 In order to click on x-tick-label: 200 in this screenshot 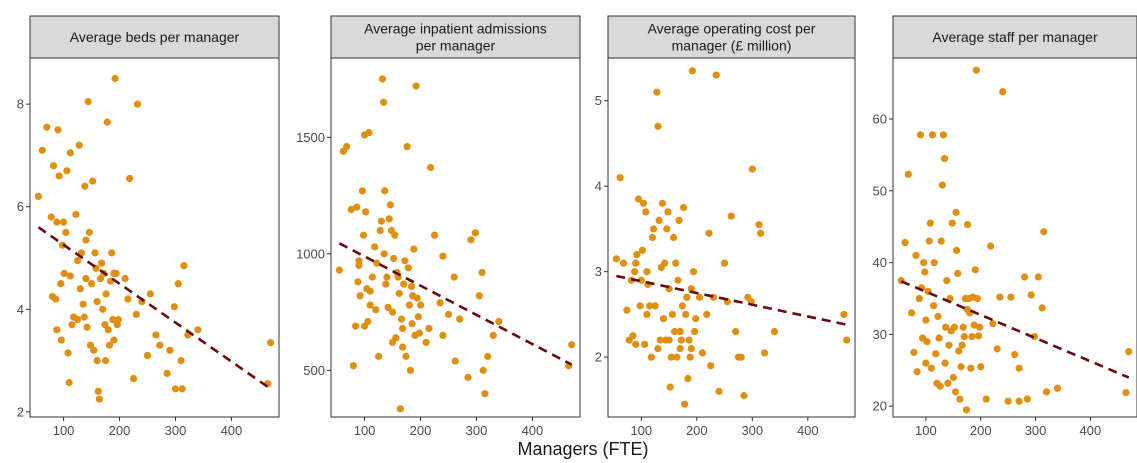, I will do `click(120, 430)`.